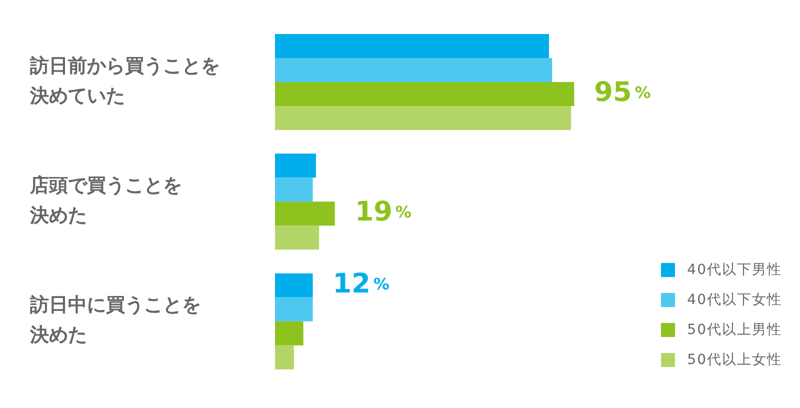 Image resolution: width=800 pixels, height=408 pixels. I want to click on legend-label: 50代以上女性, so click(734, 360).